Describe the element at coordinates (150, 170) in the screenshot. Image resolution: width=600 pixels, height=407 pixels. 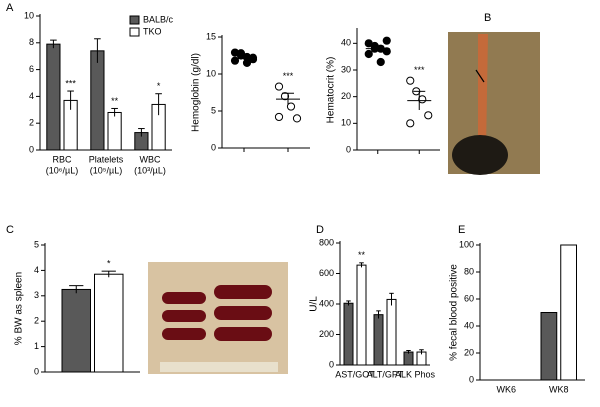
I see `x-tick-unit: (10³/µL)` at that location.